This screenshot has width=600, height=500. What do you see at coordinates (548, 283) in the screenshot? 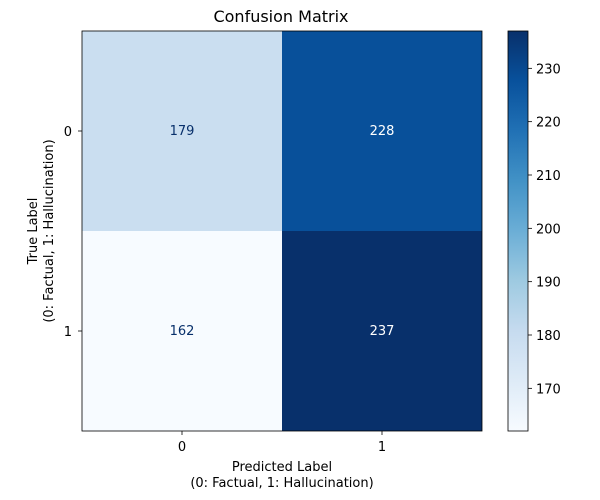
I see `colorbar-tick-label: 190` at bounding box center [548, 283].